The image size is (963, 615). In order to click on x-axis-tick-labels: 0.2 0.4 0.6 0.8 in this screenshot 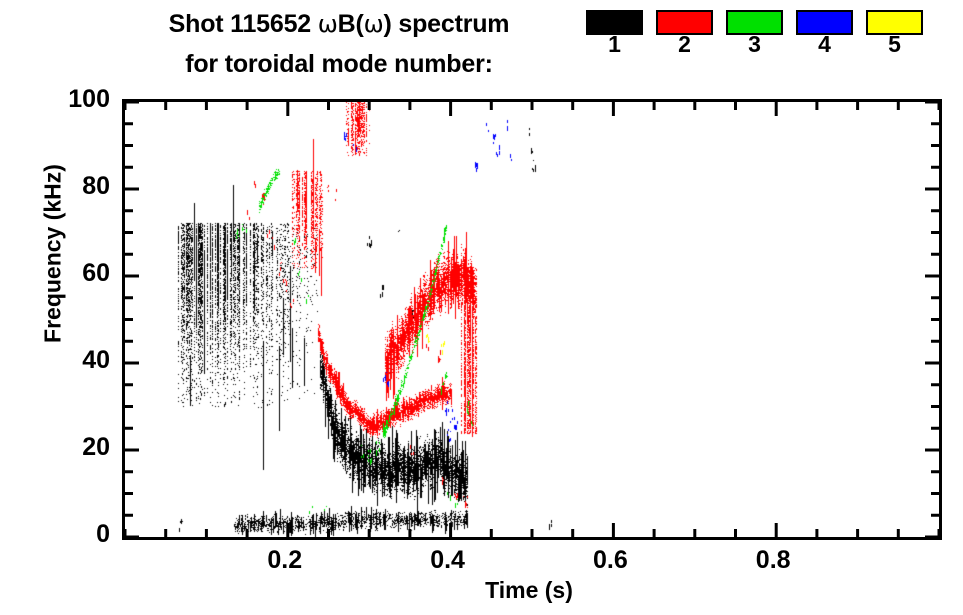, I will do `click(530, 562)`.